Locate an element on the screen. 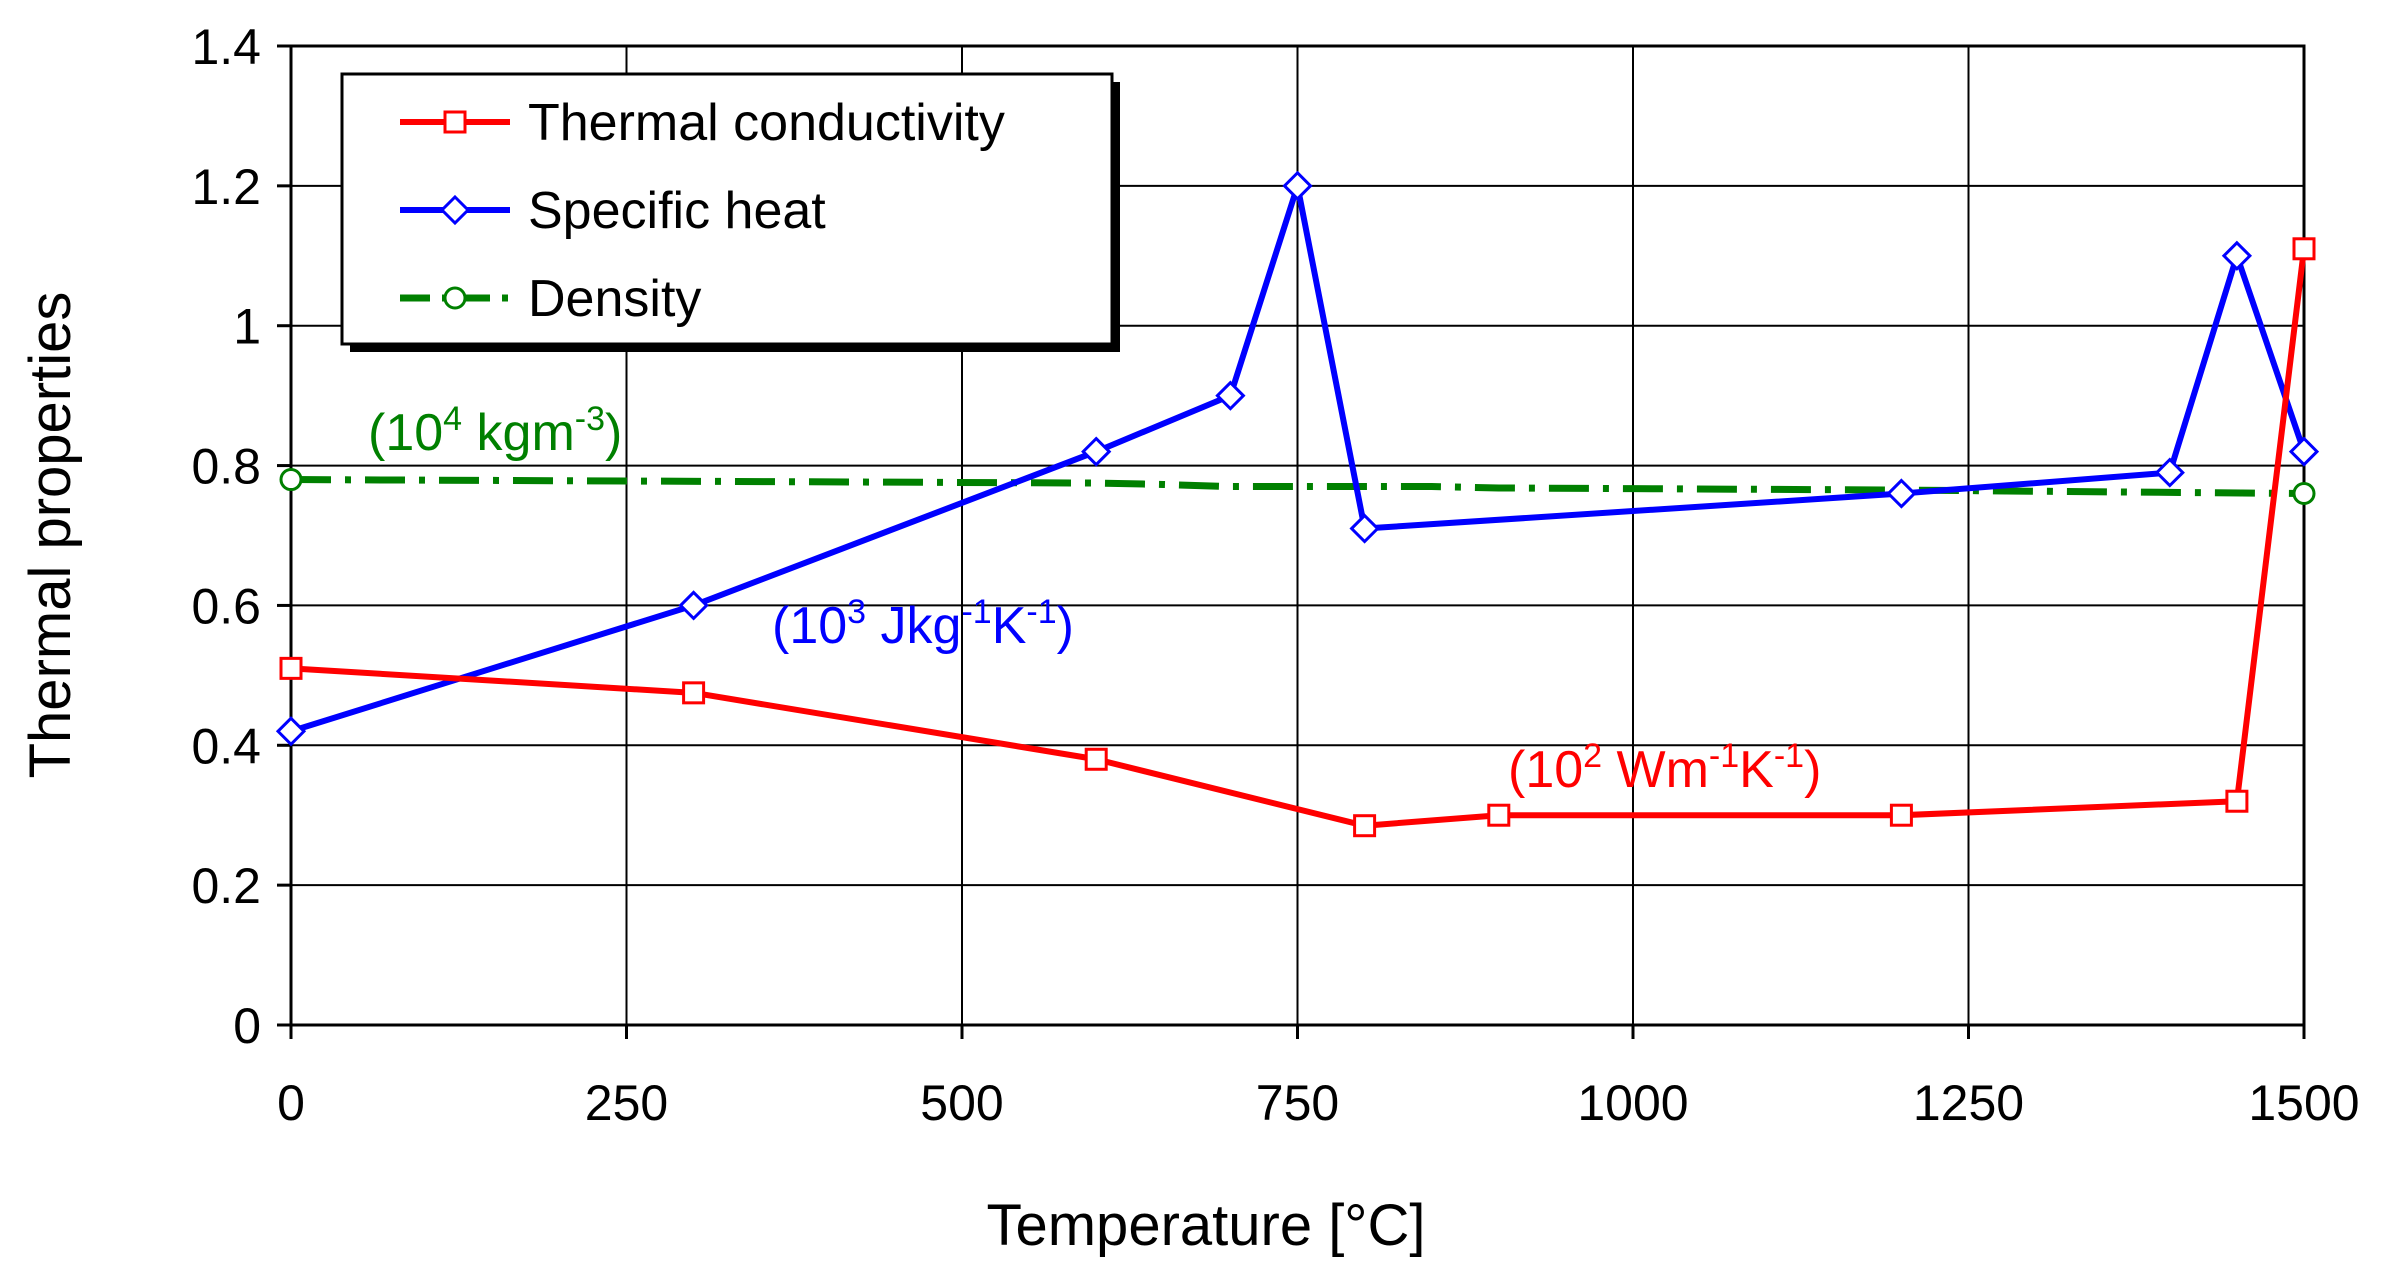  unit-tc-part-2: K is located at coordinates (1756, 770).